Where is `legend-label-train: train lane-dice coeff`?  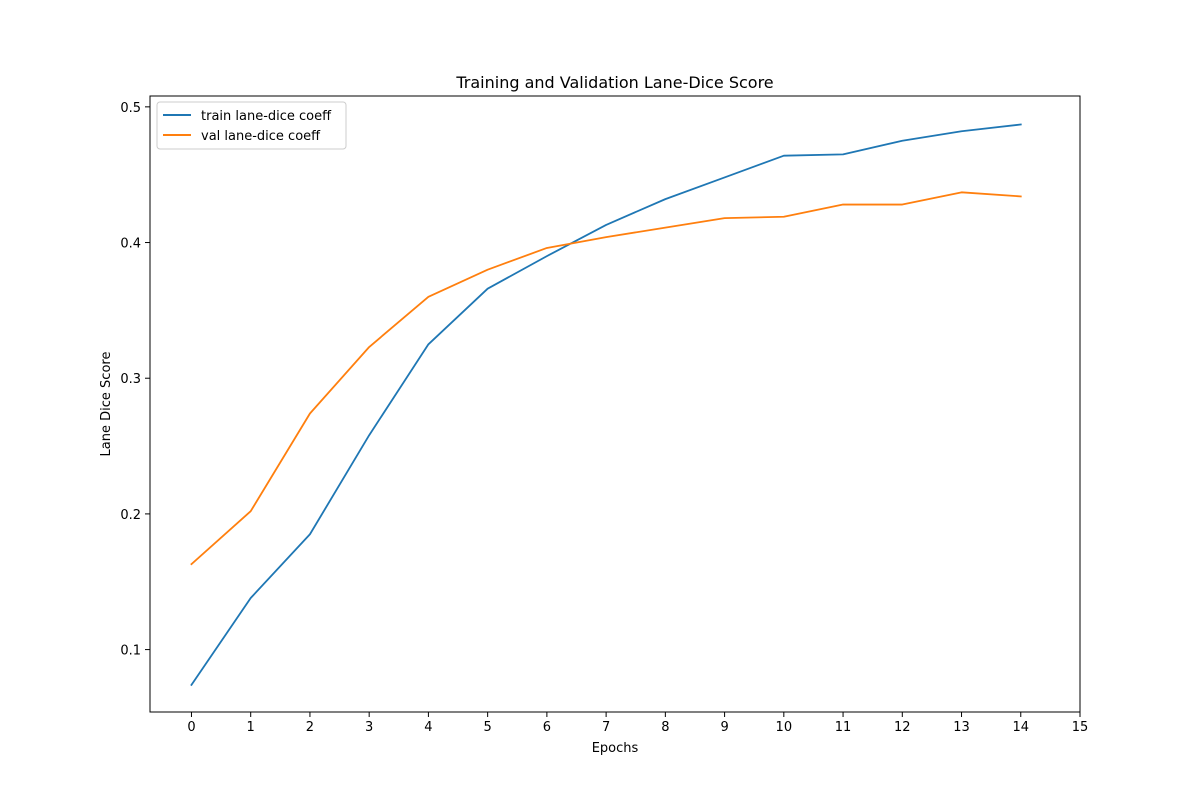
legend-label-train: train lane-dice coeff is located at coordinates (266, 116).